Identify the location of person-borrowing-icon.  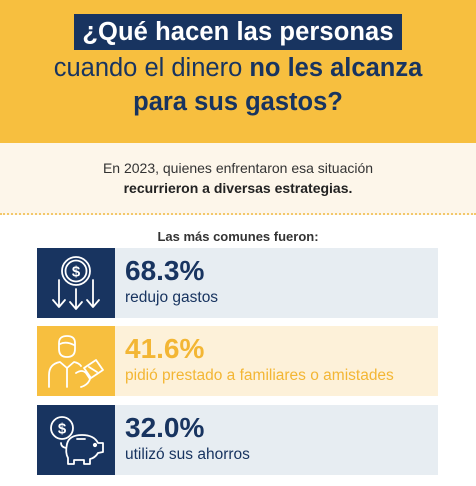
(76, 361).